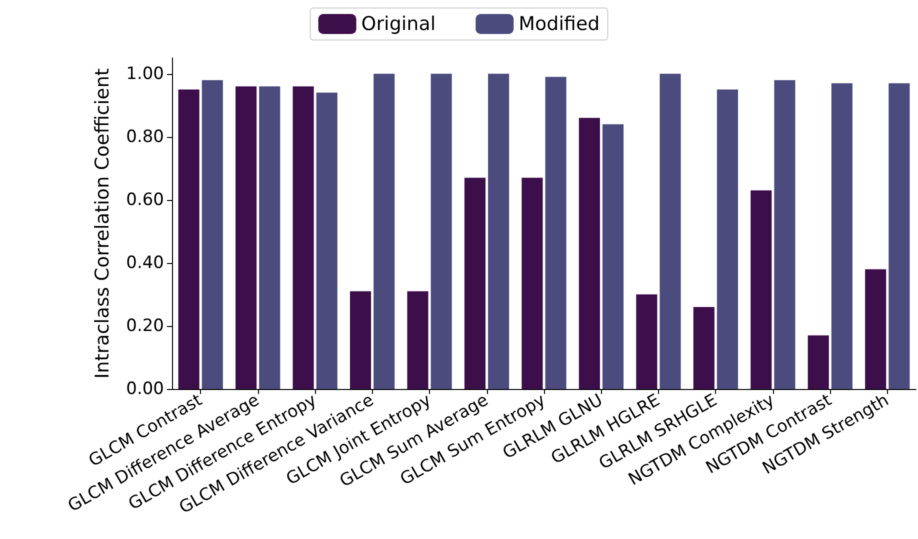  I want to click on y-tick-label: 0.60, so click(145, 200).